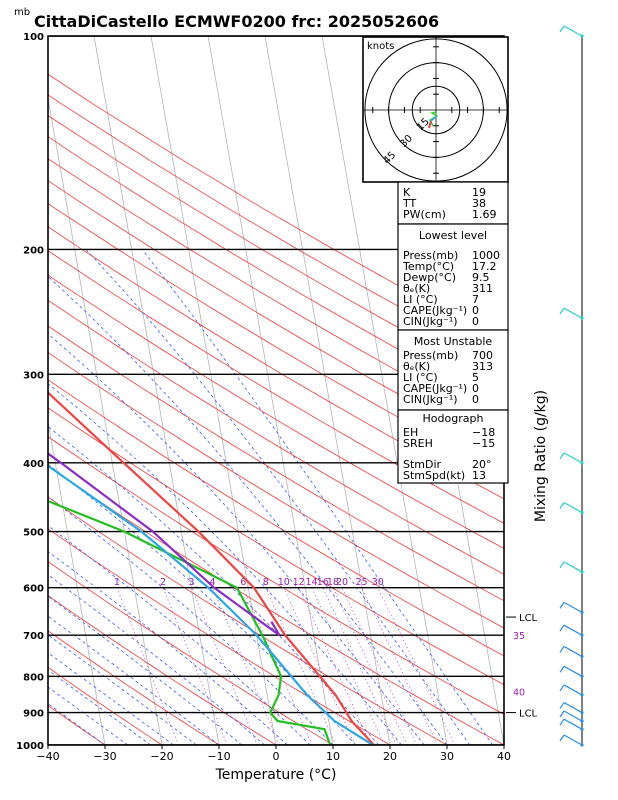  What do you see at coordinates (22, 12) in the screenshot?
I see `pressure-units-label: mb` at bounding box center [22, 12].